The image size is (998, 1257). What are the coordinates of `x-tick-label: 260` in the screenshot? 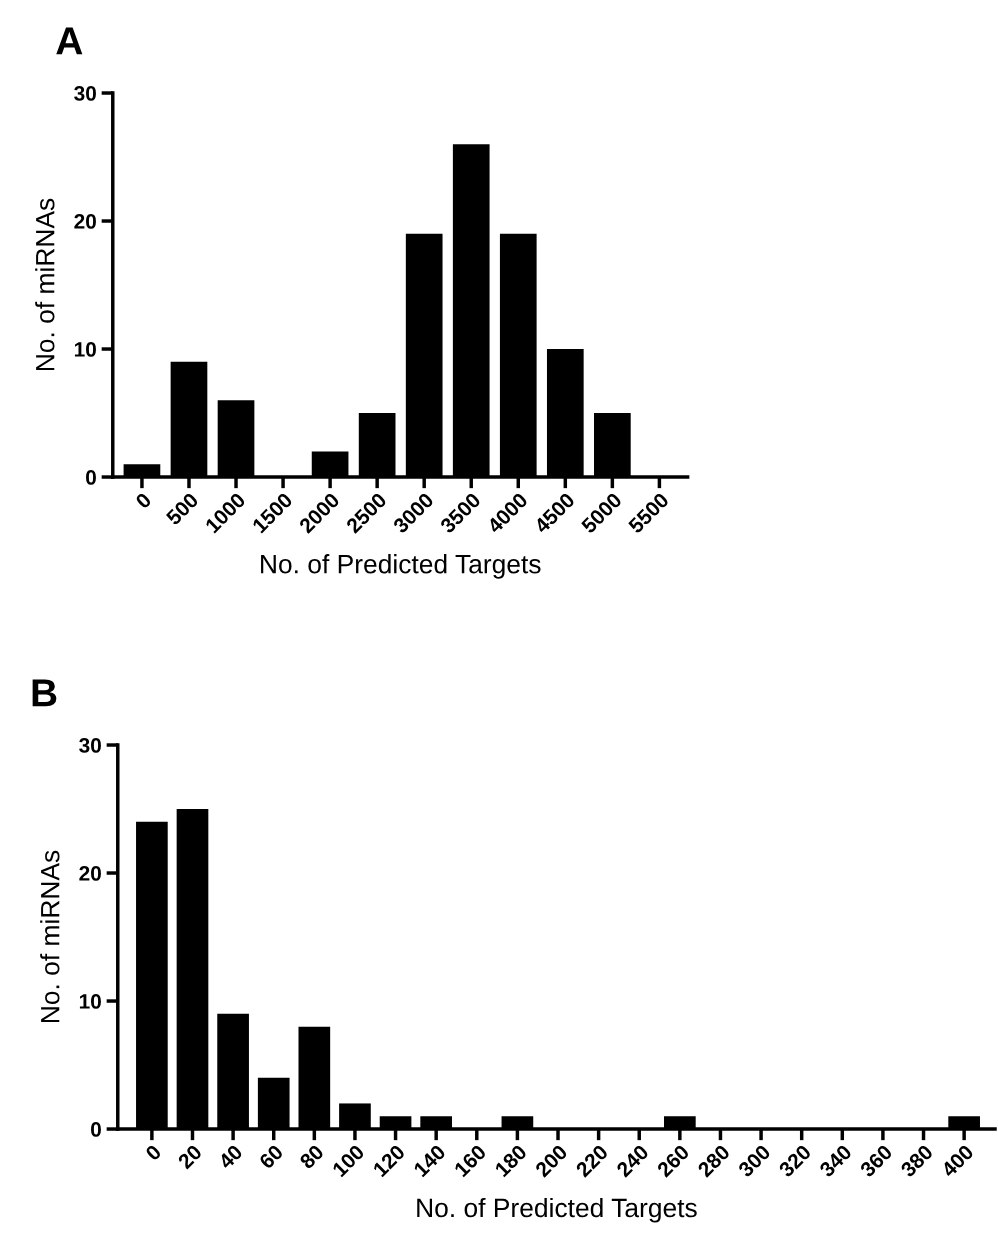 It's located at (673, 1160).